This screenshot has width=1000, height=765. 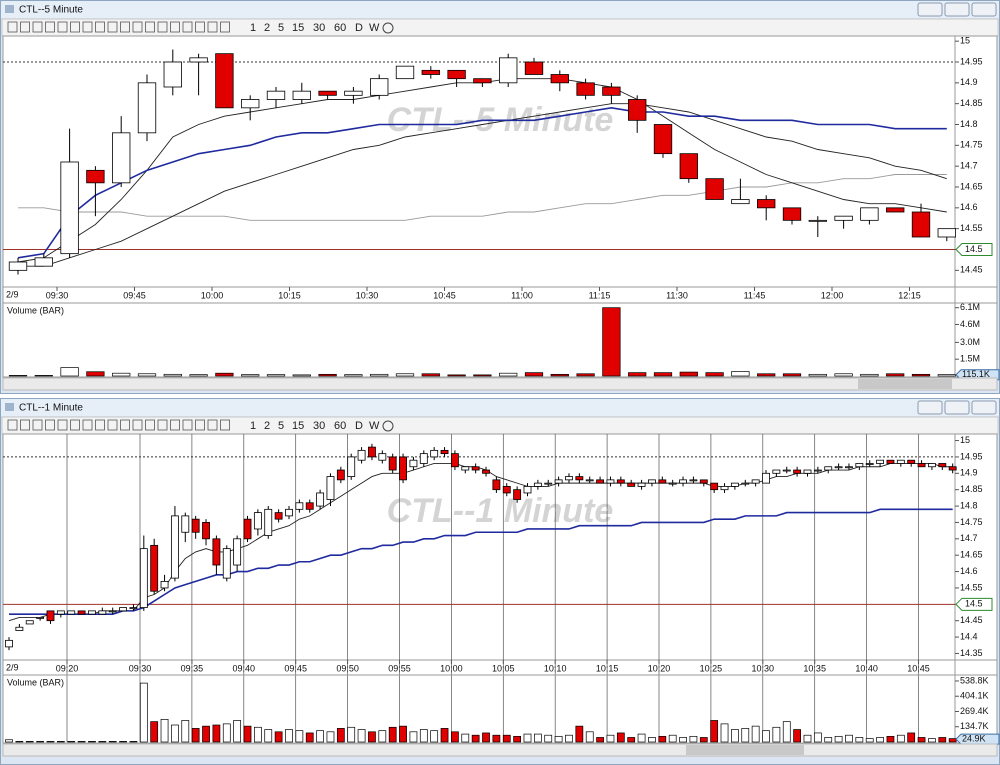 What do you see at coordinates (51, 408) in the screenshot?
I see `window-title: CTL--1 Minute` at bounding box center [51, 408].